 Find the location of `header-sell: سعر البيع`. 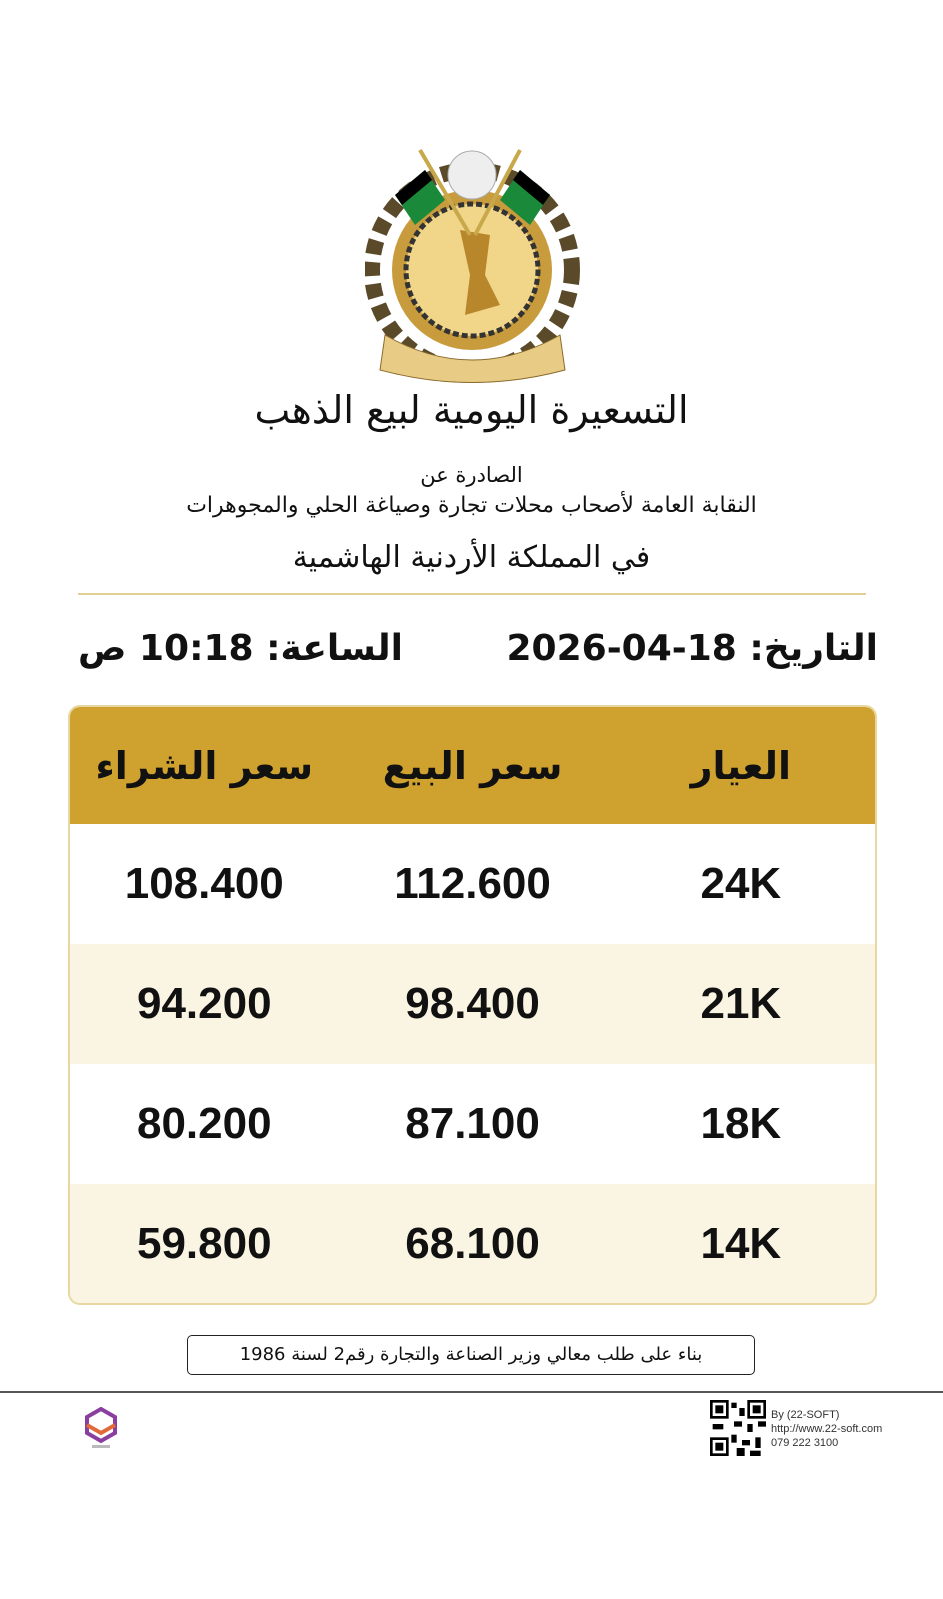

header-sell: سعر البيع is located at coordinates (472, 765).